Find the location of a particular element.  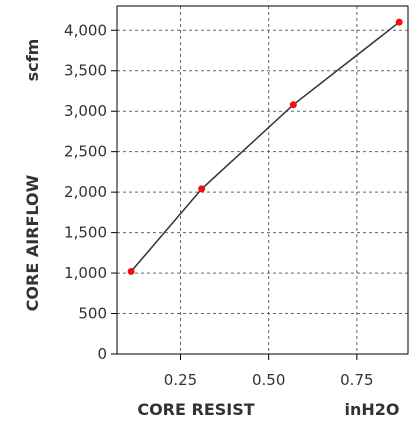

y-axis-label: CORE AIRFLOW is located at coordinates (32, 242).